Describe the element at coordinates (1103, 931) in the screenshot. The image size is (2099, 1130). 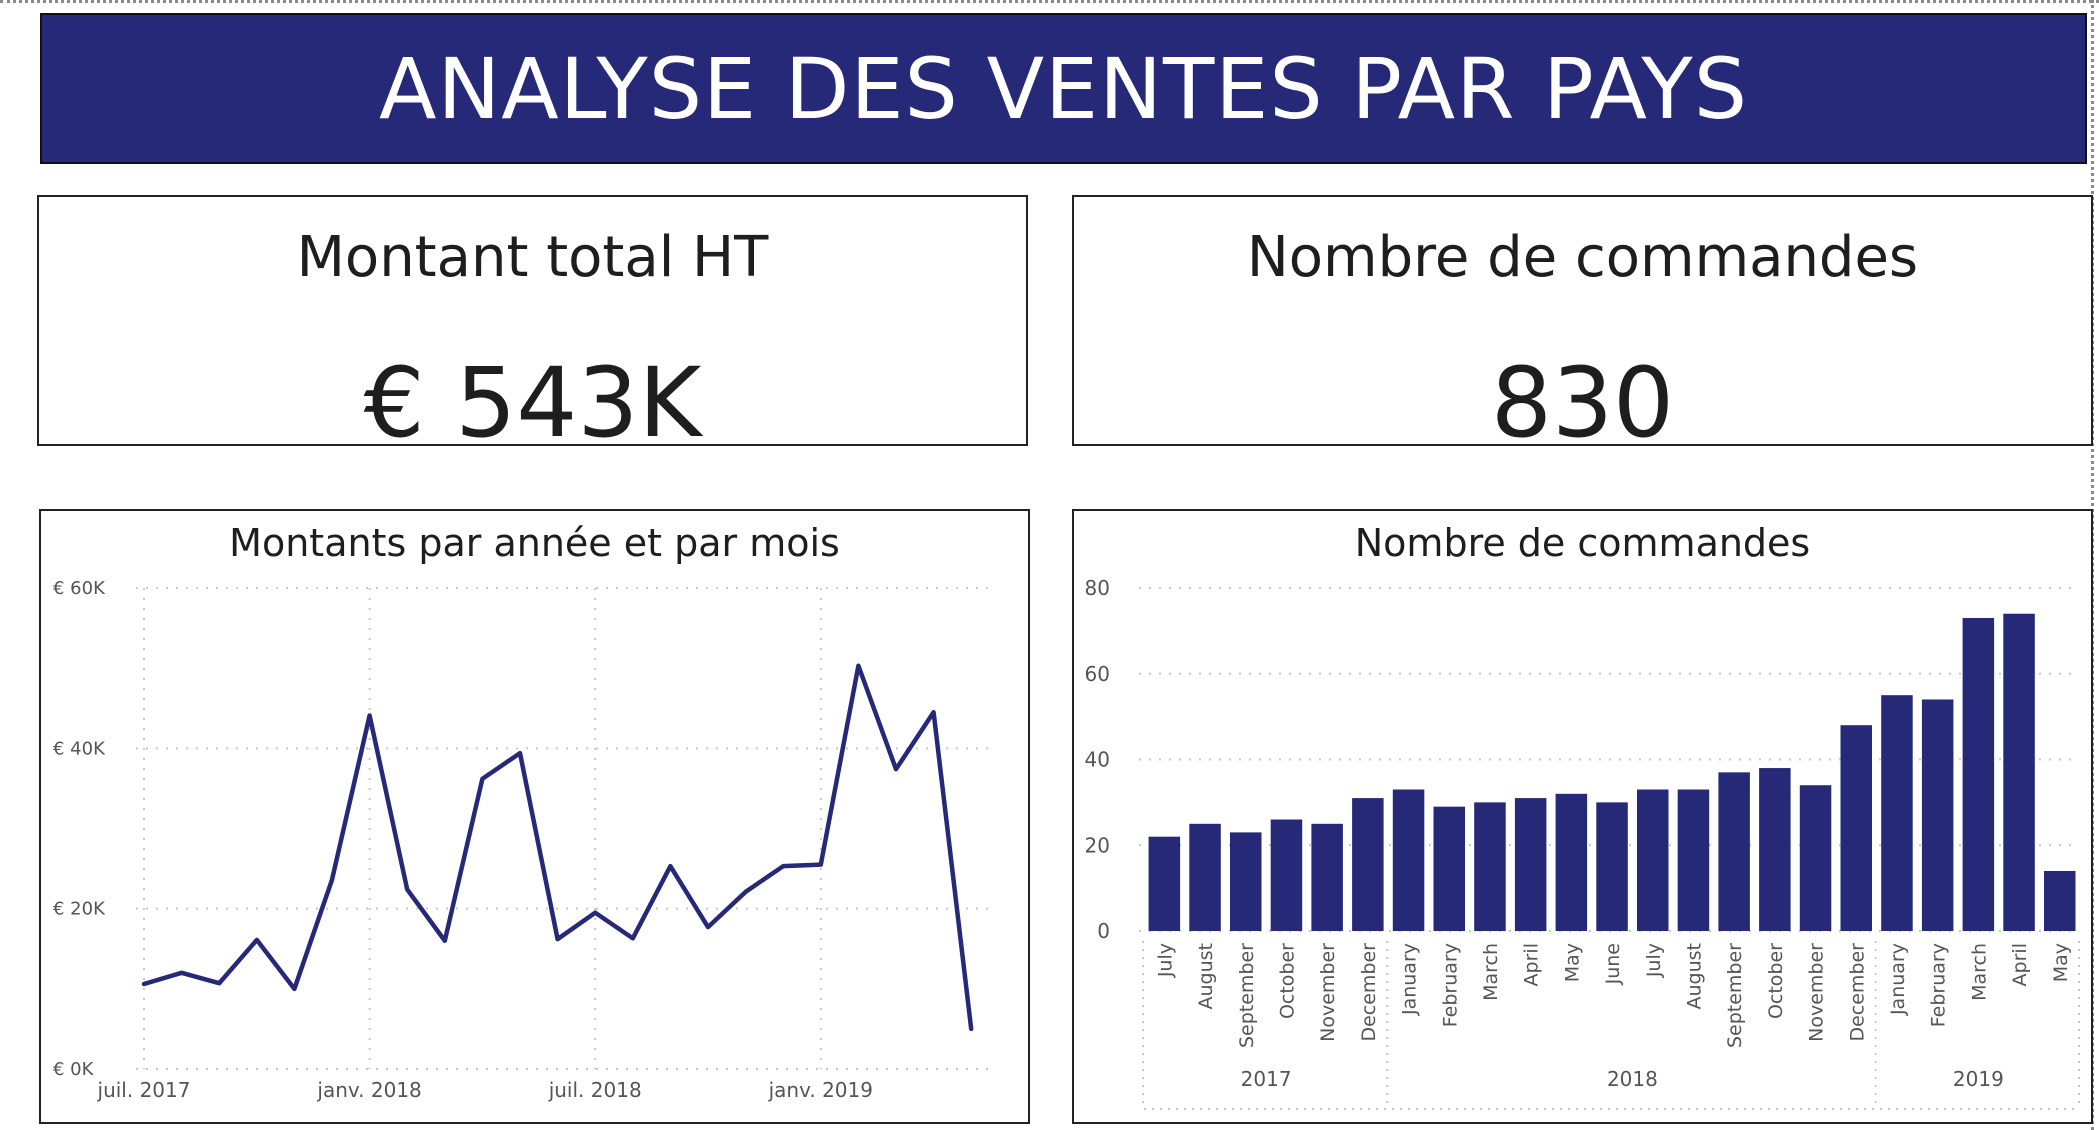
I see `y-tick-label: 0` at that location.